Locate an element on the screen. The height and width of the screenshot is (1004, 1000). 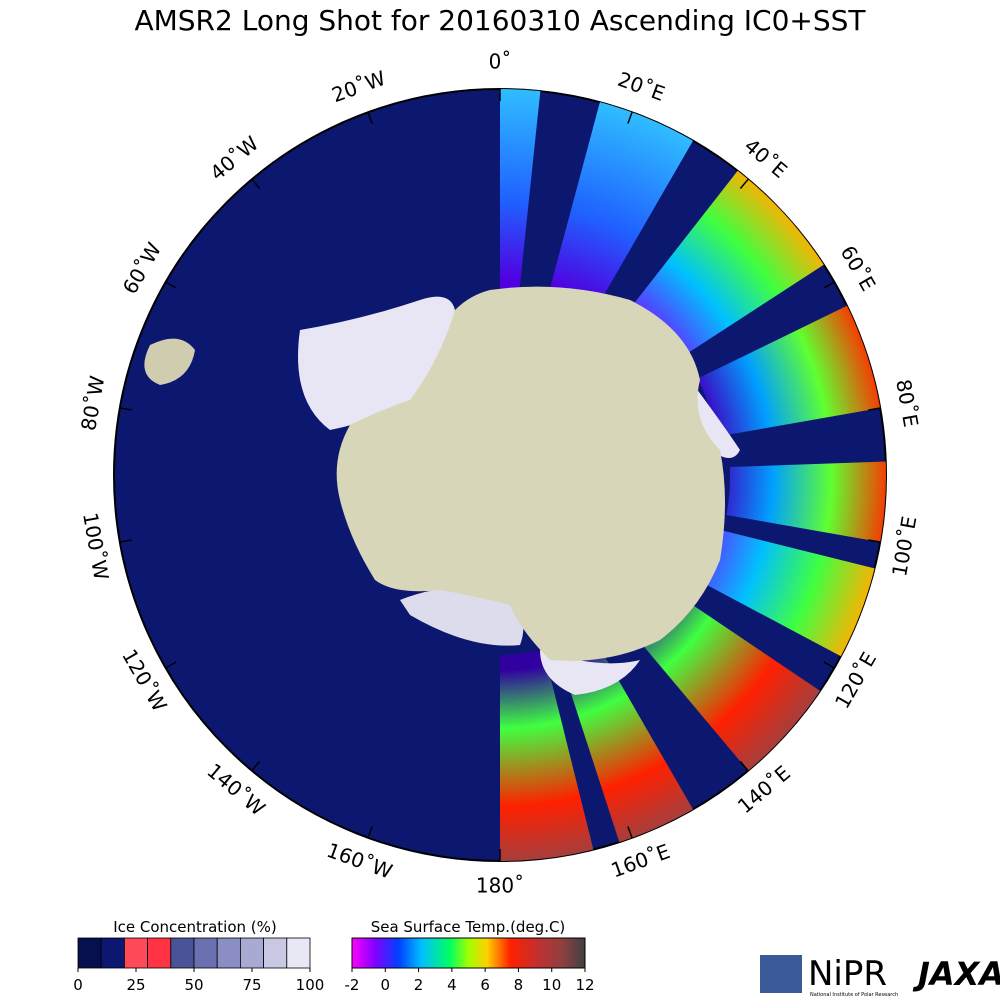
colorbar-tick-label: 2 is located at coordinates (419, 985).